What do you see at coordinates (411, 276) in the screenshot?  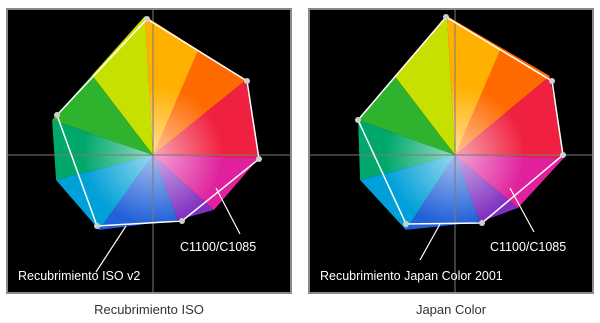 I see `overlay-gamut-label: Recubrimiento Japan Color 2001` at bounding box center [411, 276].